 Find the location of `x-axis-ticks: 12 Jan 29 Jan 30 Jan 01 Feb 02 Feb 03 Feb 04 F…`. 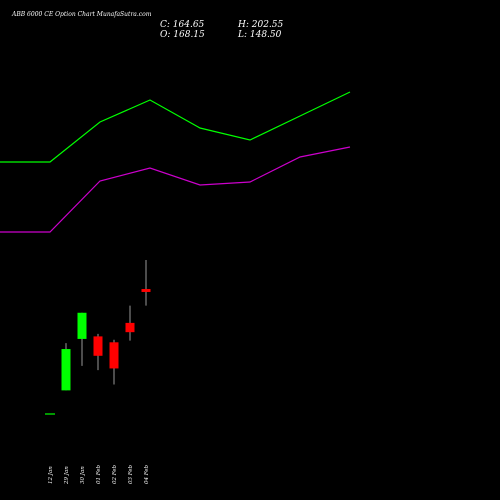

x-axis-ticks: 12 Jan 29 Jan 30 Jan 01 Feb 02 Feb 03 Feb 04 F… is located at coordinates (99, 474).